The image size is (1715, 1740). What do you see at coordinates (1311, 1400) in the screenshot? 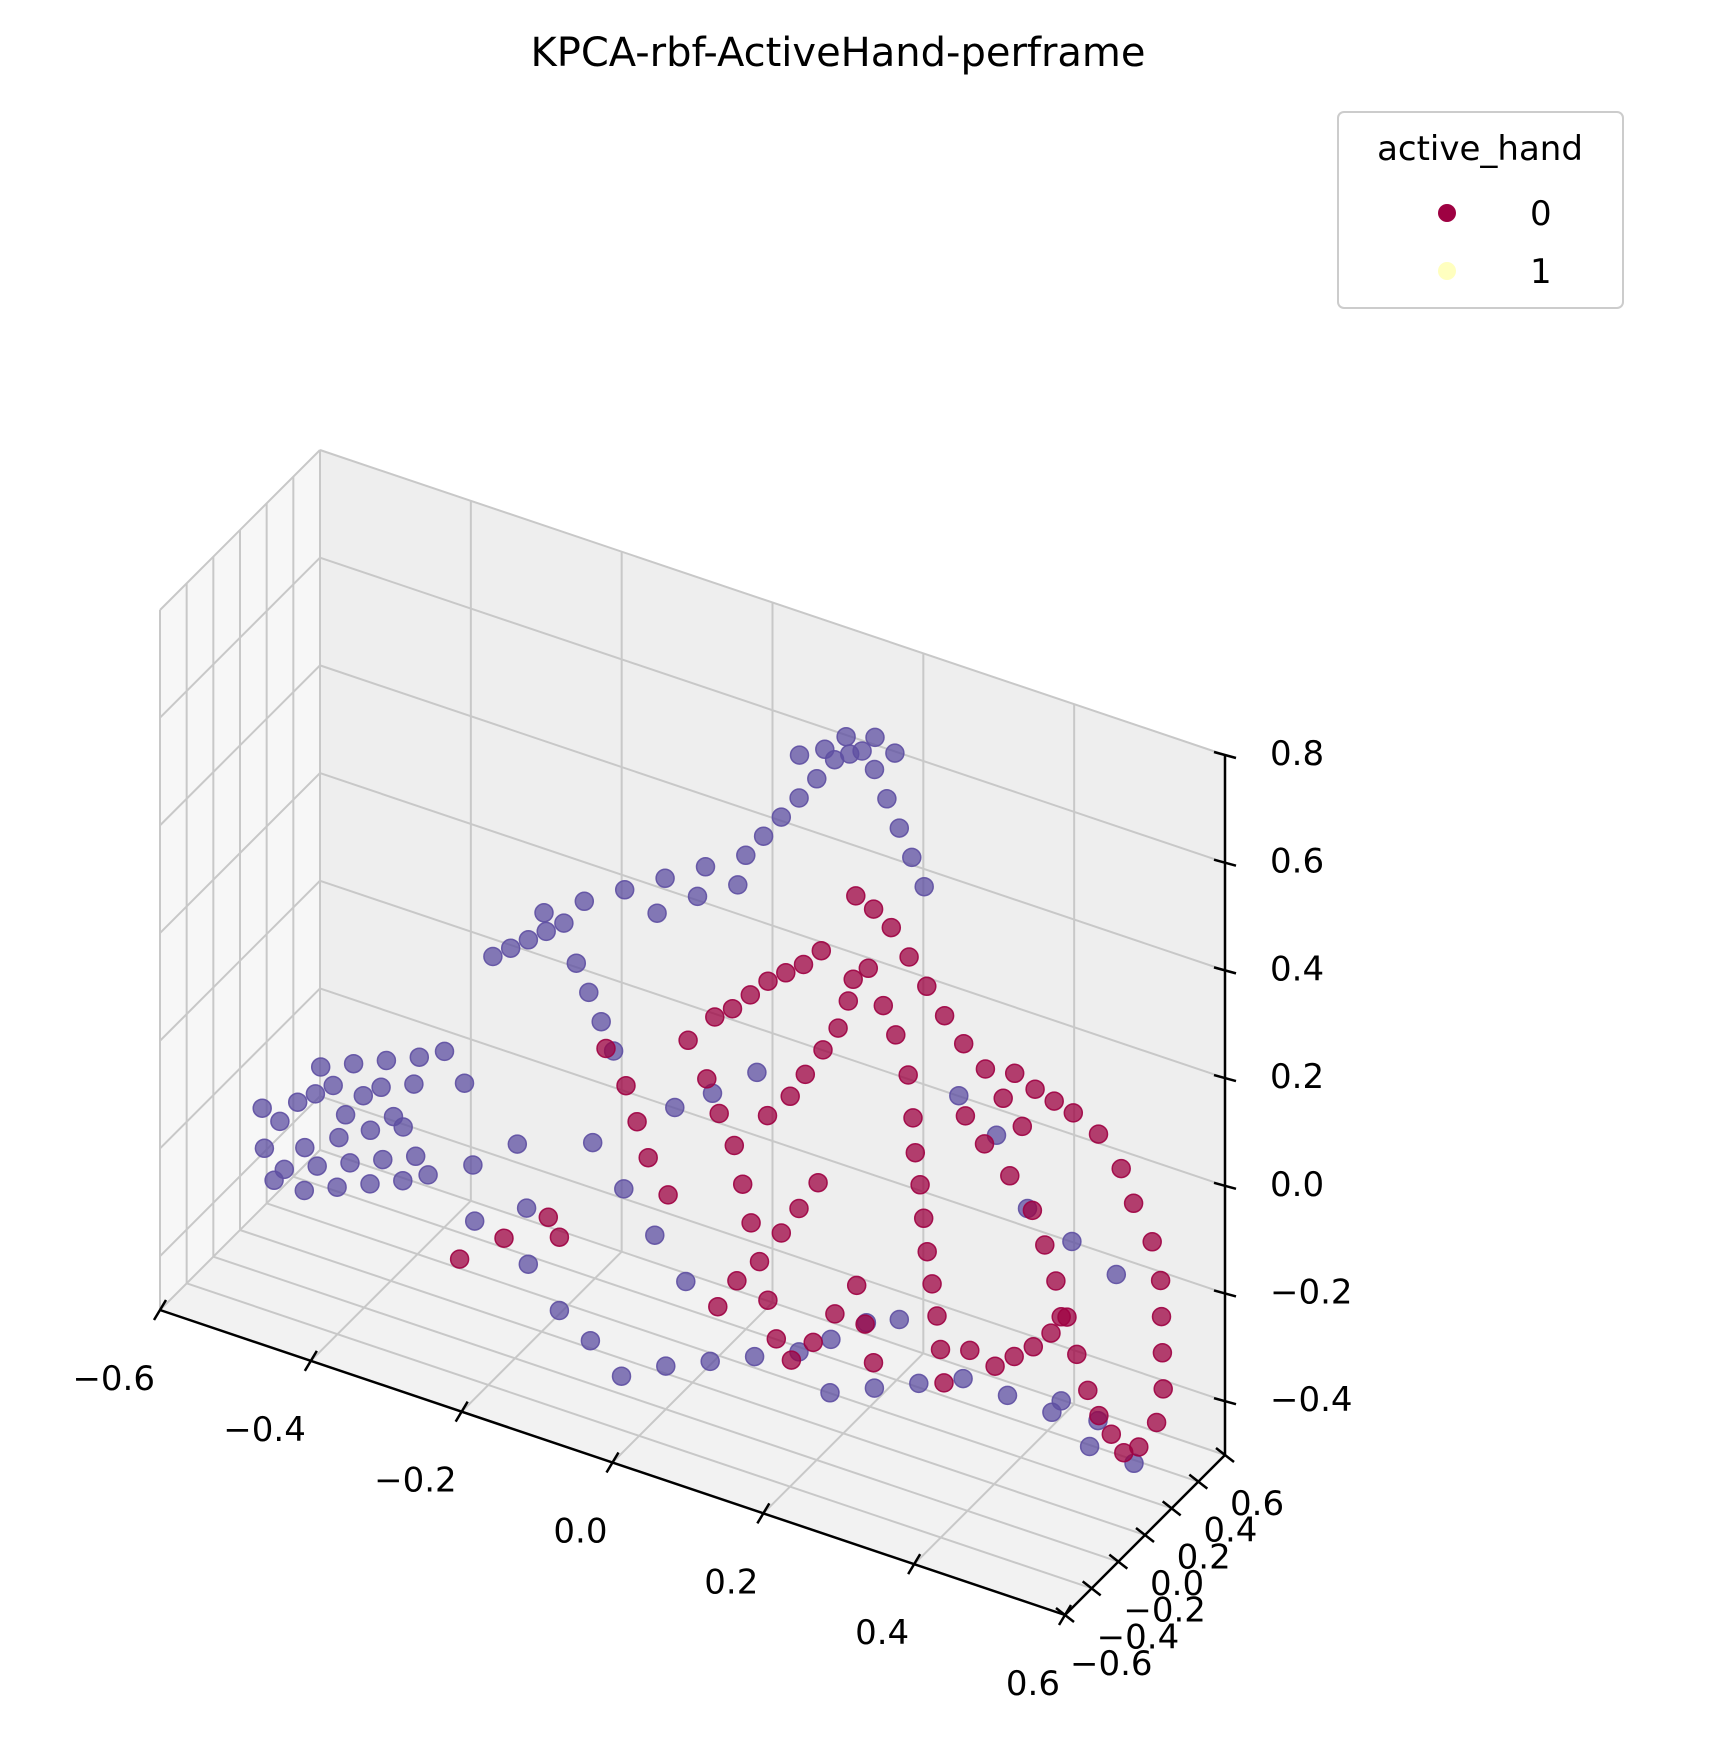
I see `z-tick-0-label: −0.4` at bounding box center [1311, 1400].